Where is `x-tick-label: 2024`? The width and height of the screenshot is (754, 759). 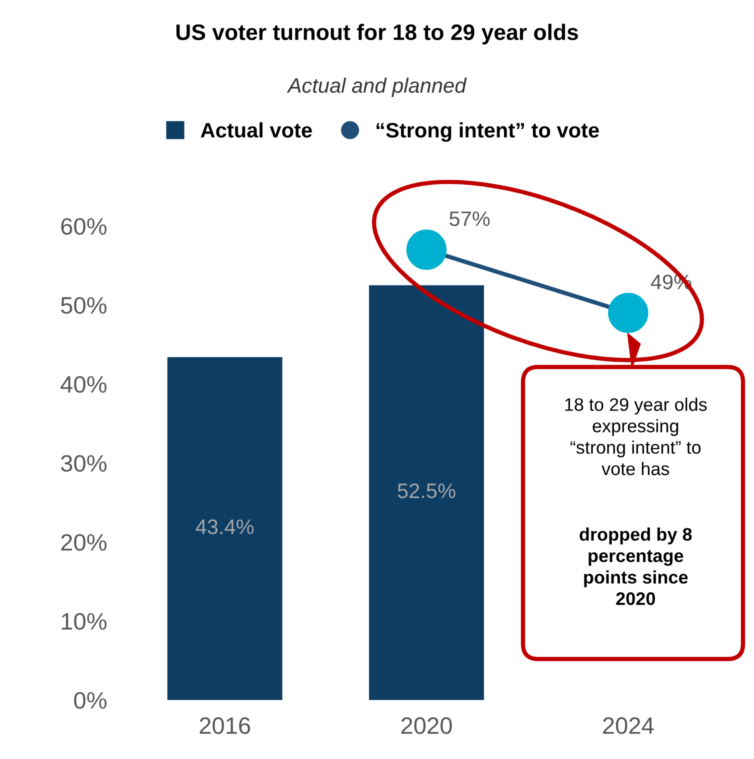 x-tick-label: 2024 is located at coordinates (628, 725).